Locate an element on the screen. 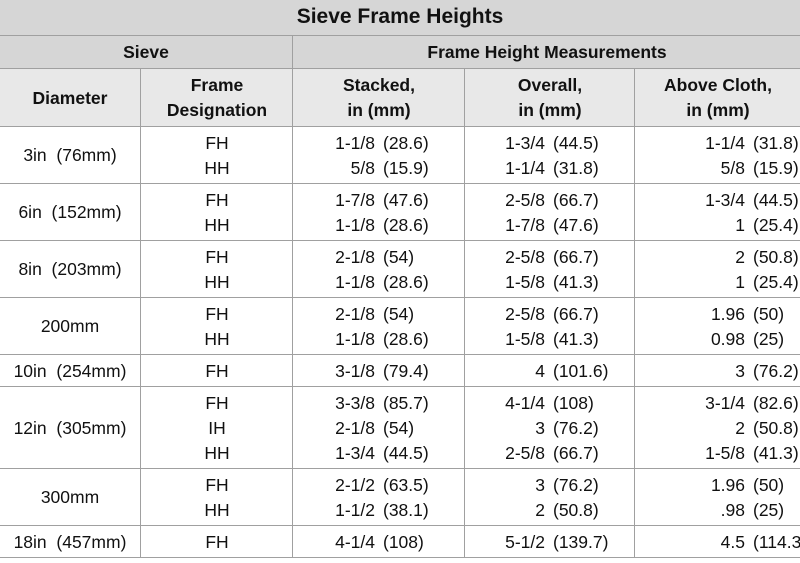 This screenshot has width=800, height=563. measurement-cell: 3-3/8 (85.7) 2-1/8 (54) 1-3/4 (44.5) is located at coordinates (378, 428).